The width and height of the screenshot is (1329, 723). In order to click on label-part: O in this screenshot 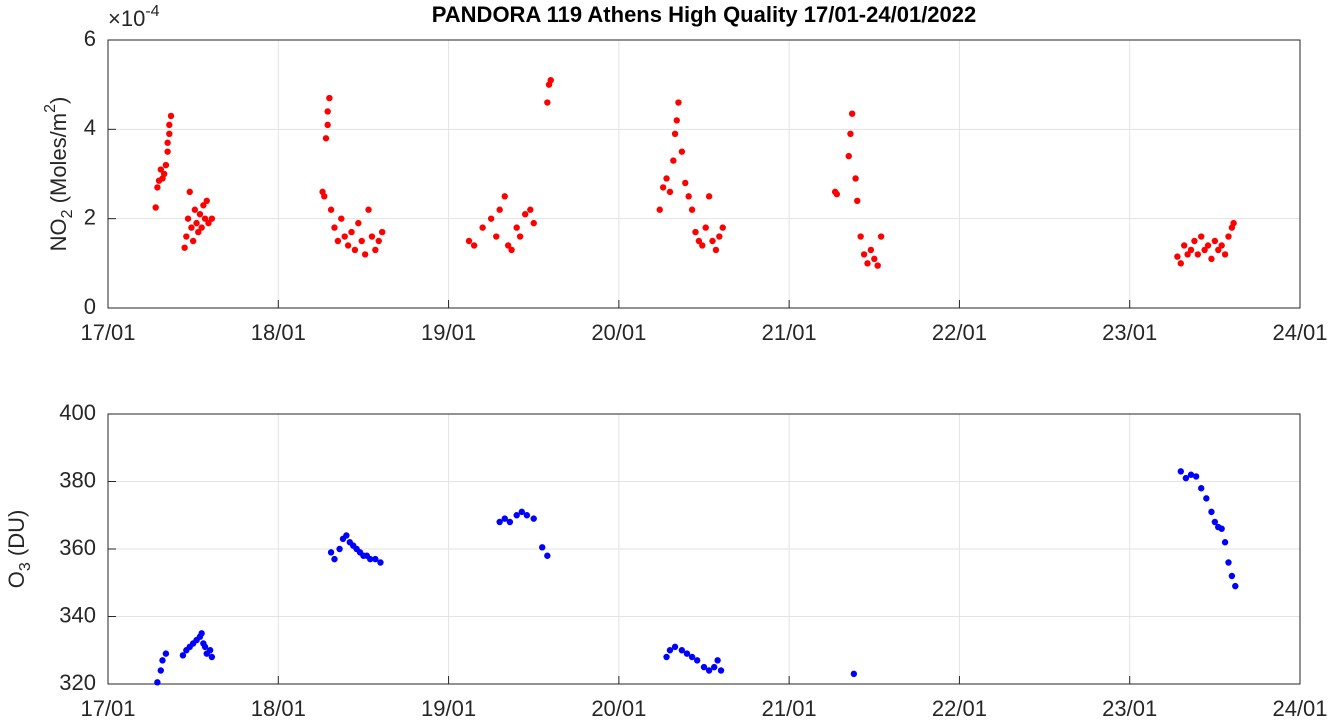, I will do `click(16, 579)`.